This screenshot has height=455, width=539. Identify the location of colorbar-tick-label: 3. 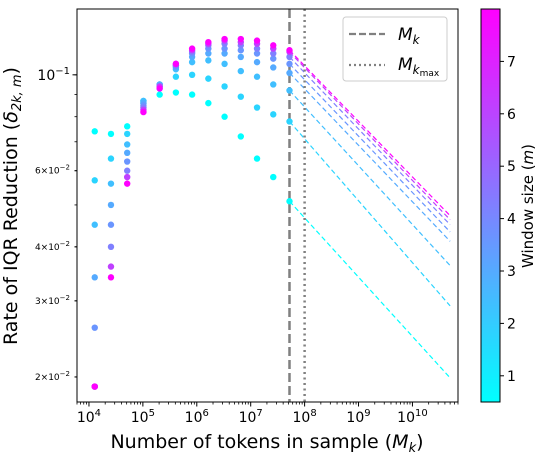
(511, 272).